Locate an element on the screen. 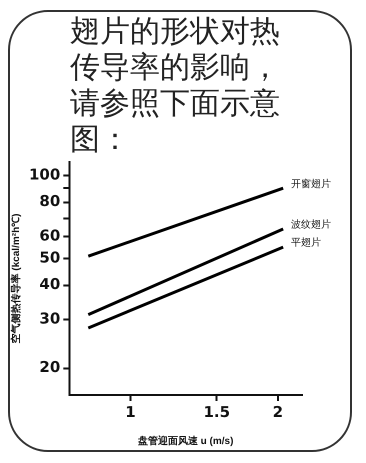  y-tick-label: 100 is located at coordinates (44, 174).